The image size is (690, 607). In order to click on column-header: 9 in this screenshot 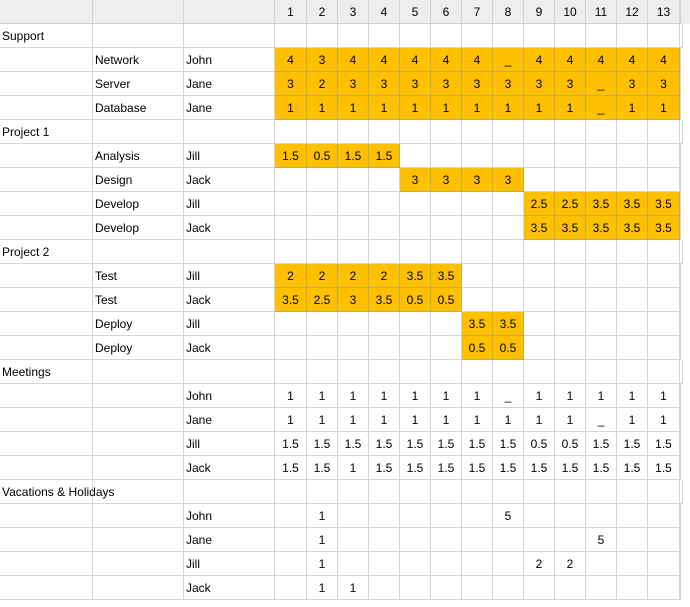, I will do `click(539, 12)`.